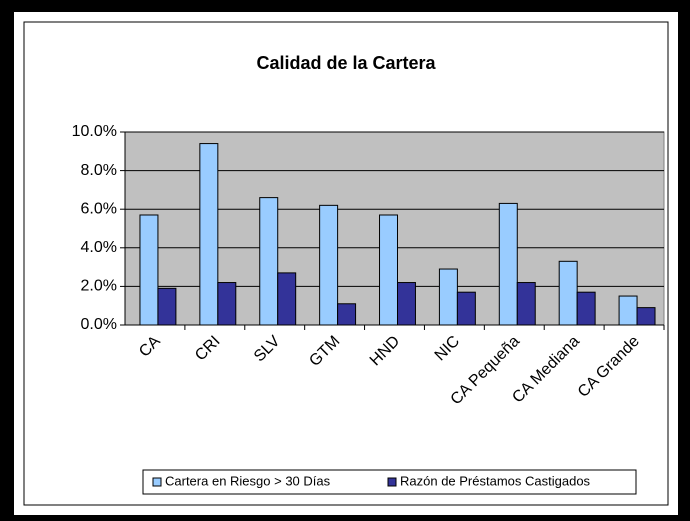 The width and height of the screenshot is (690, 521). Describe the element at coordinates (99, 286) in the screenshot. I see `y-tick-label: 2.0%` at that location.